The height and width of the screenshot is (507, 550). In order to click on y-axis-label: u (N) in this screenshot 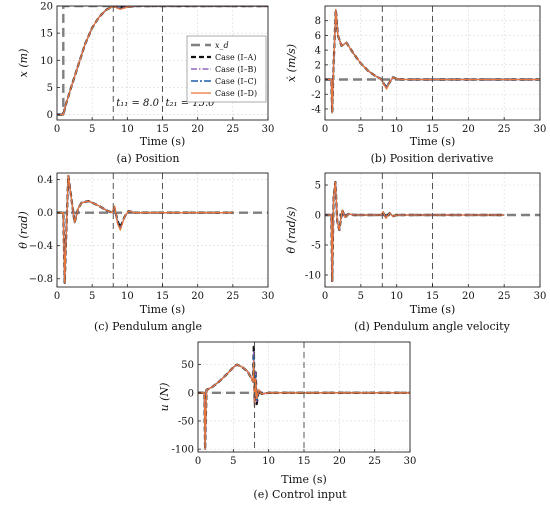, I will do `click(164, 397)`.